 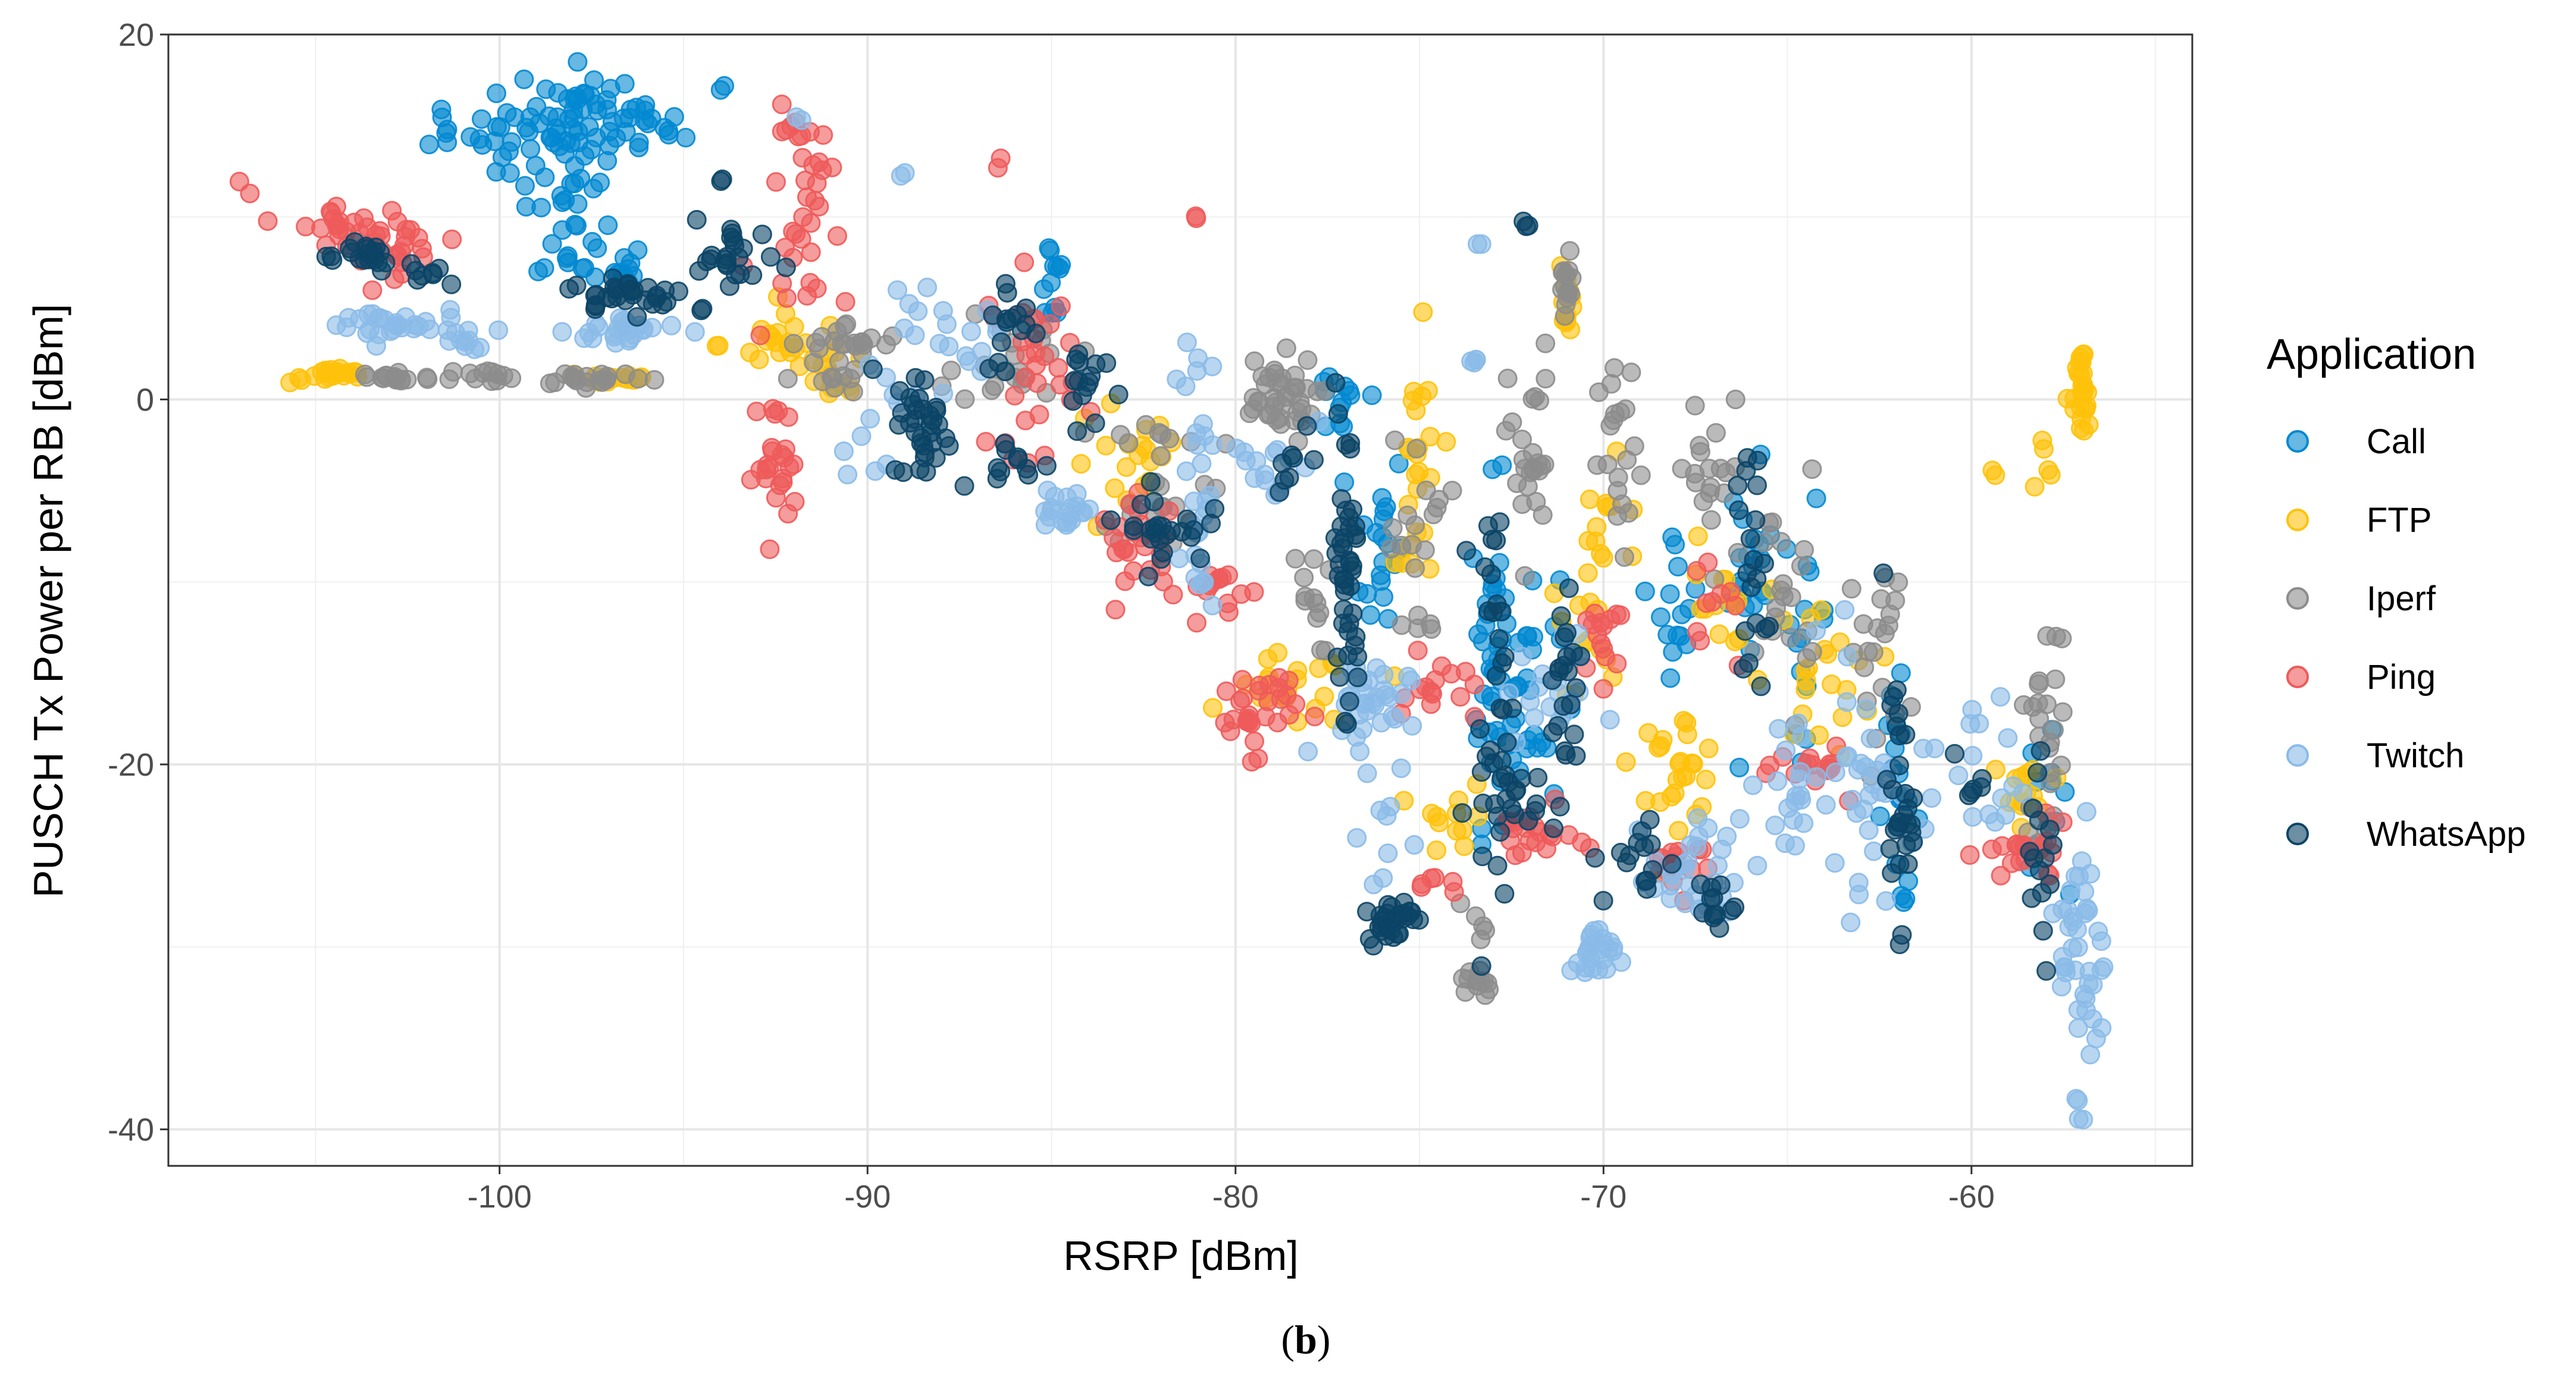 What do you see at coordinates (500, 1197) in the screenshot?
I see `x-tick-label: -100` at bounding box center [500, 1197].